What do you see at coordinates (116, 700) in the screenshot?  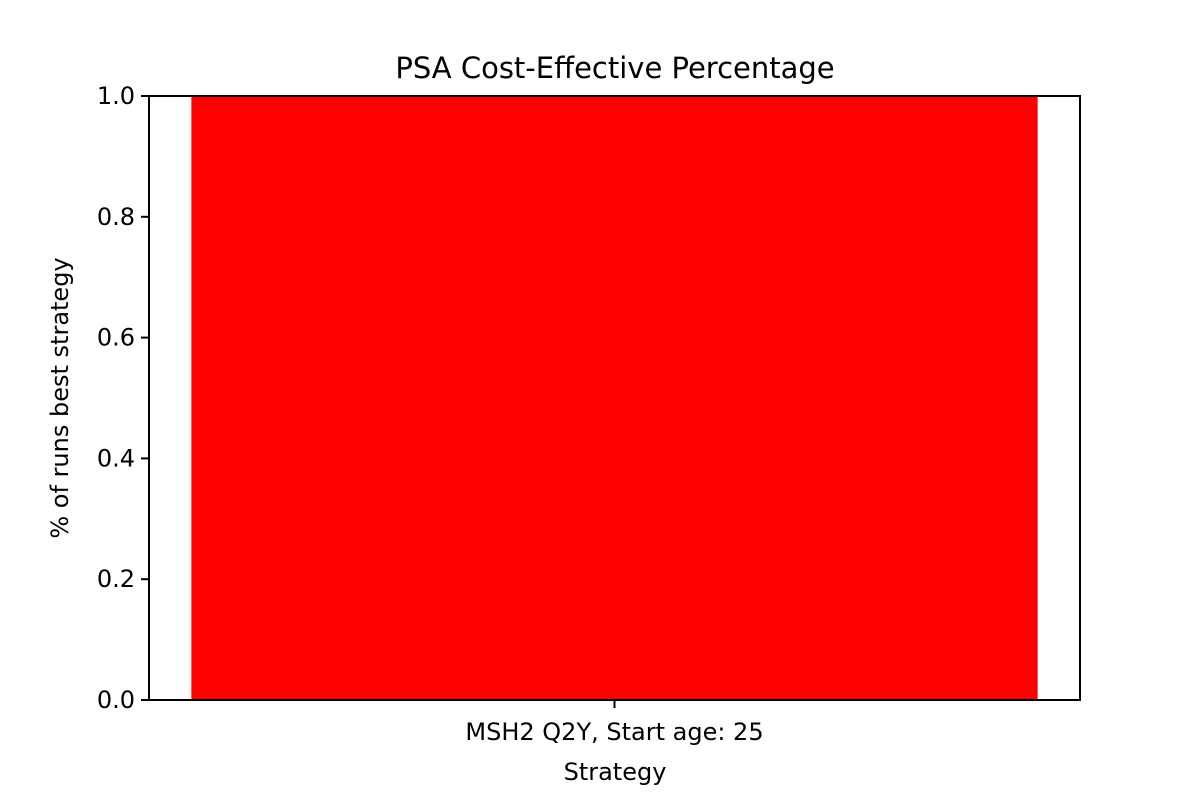 I see `y-tick-label: 0.0` at bounding box center [116, 700].